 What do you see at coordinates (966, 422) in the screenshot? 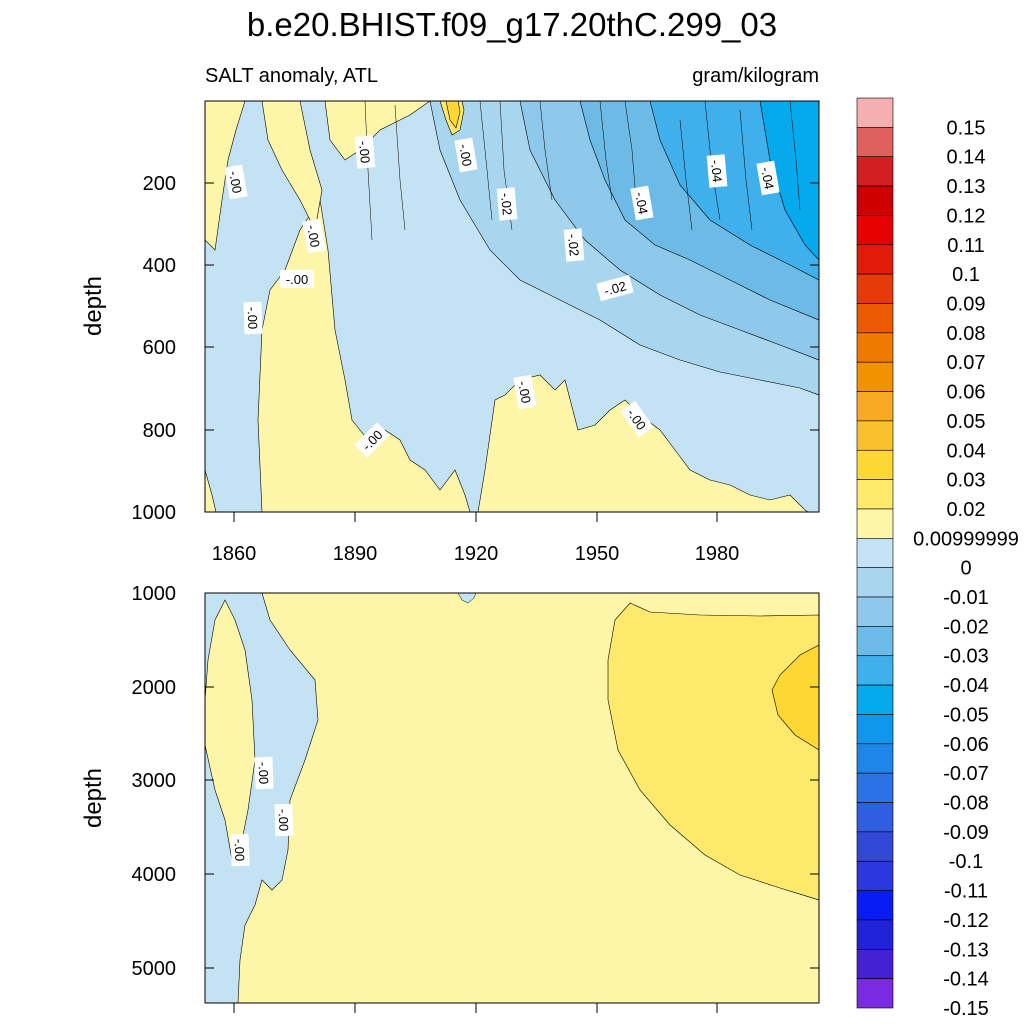
I see `colorbar-label: 0.05` at bounding box center [966, 422].